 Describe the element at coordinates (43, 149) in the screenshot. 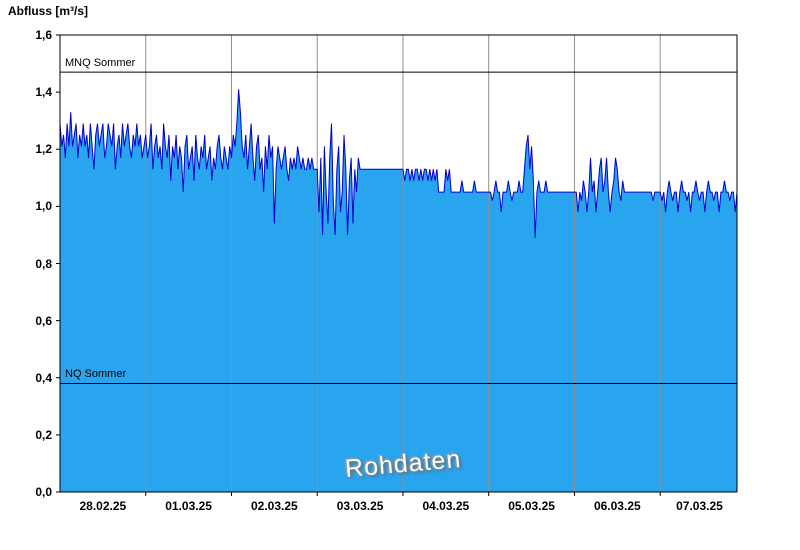

I see `y-axis-tick-label: 1,2` at that location.